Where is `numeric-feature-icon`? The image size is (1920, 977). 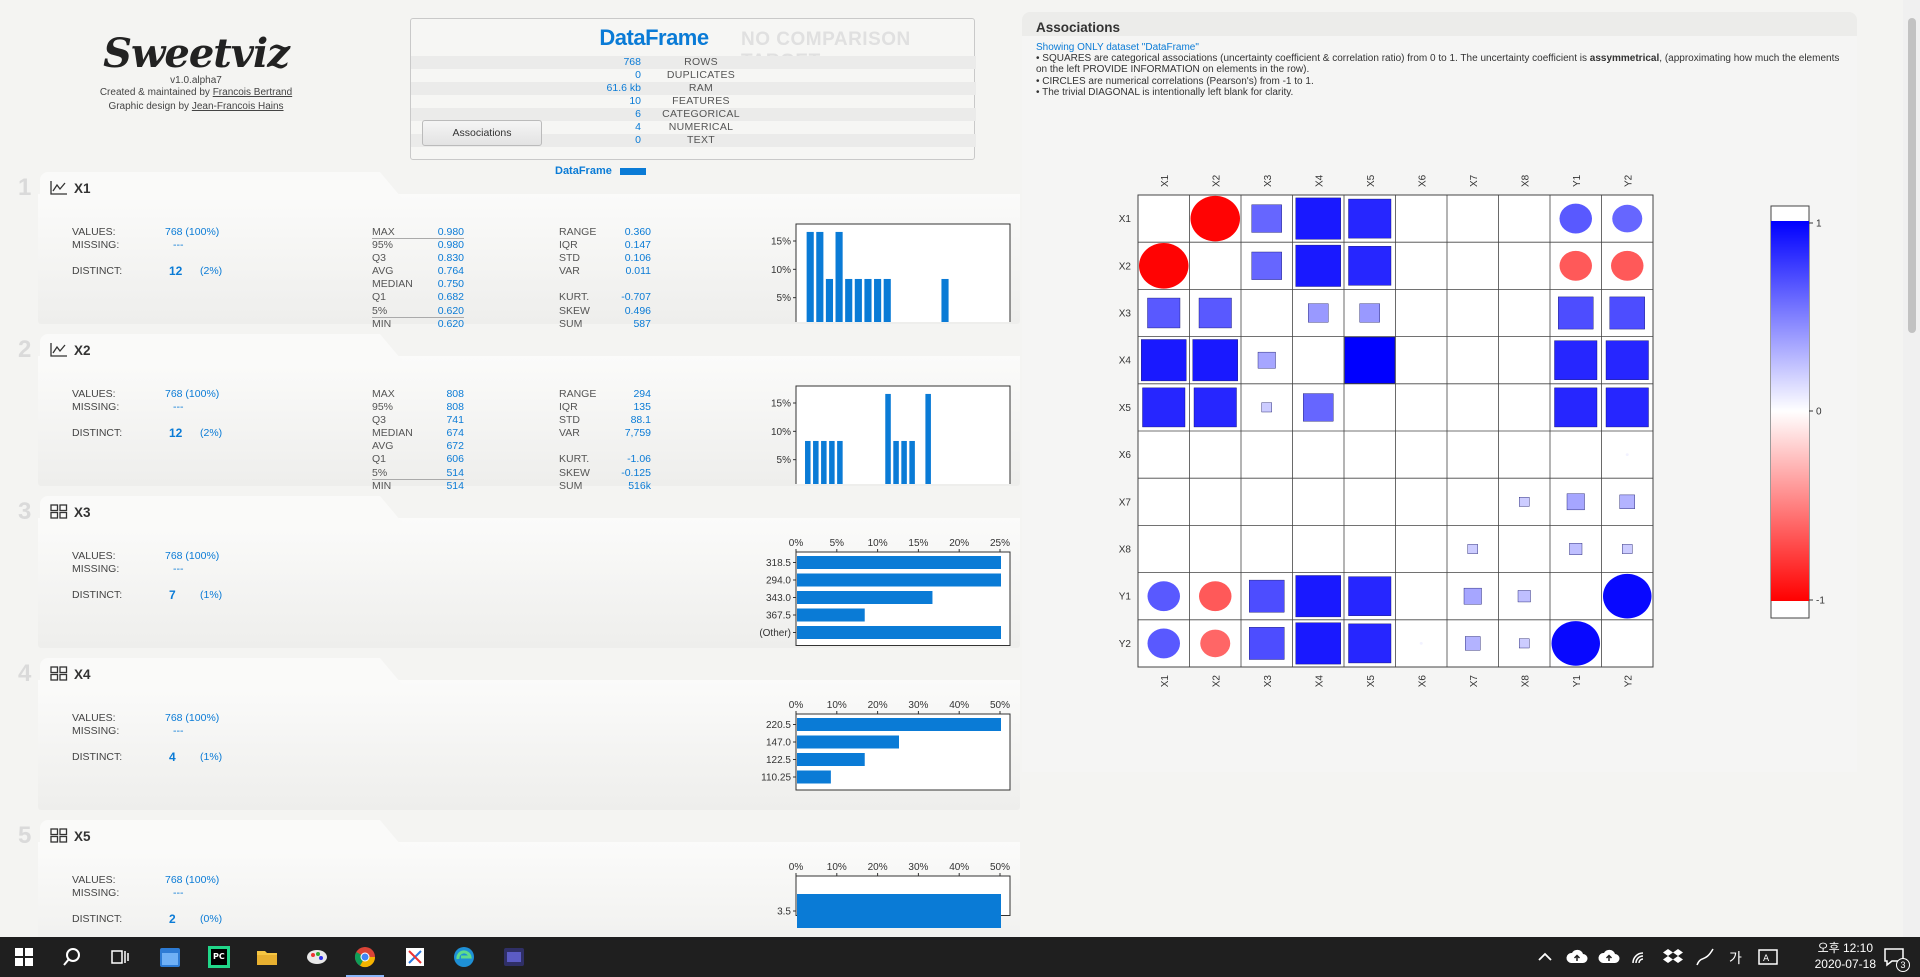 numeric-feature-icon is located at coordinates (58, 188).